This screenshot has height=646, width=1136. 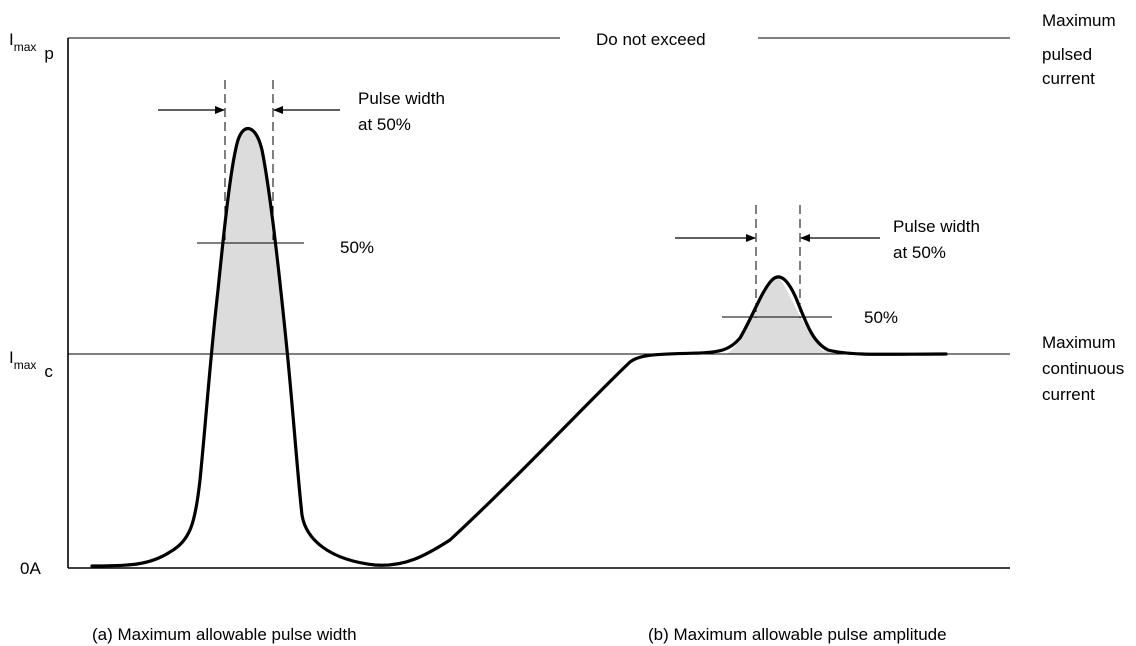 I want to click on pulse-a-50-label: 50%, so click(x=357, y=247).